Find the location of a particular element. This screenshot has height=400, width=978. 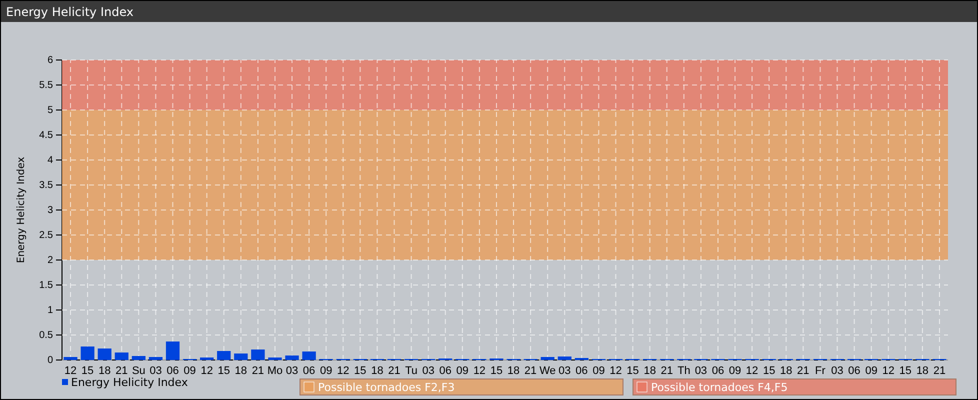

y-tick-label: 4 is located at coordinates (50, 160).